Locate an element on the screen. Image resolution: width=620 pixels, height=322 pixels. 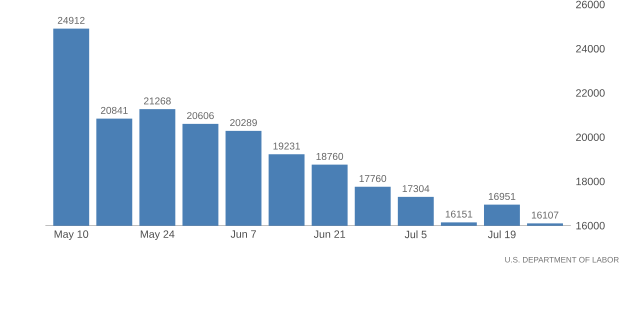
y-tick-label: 18000 is located at coordinates (590, 182).